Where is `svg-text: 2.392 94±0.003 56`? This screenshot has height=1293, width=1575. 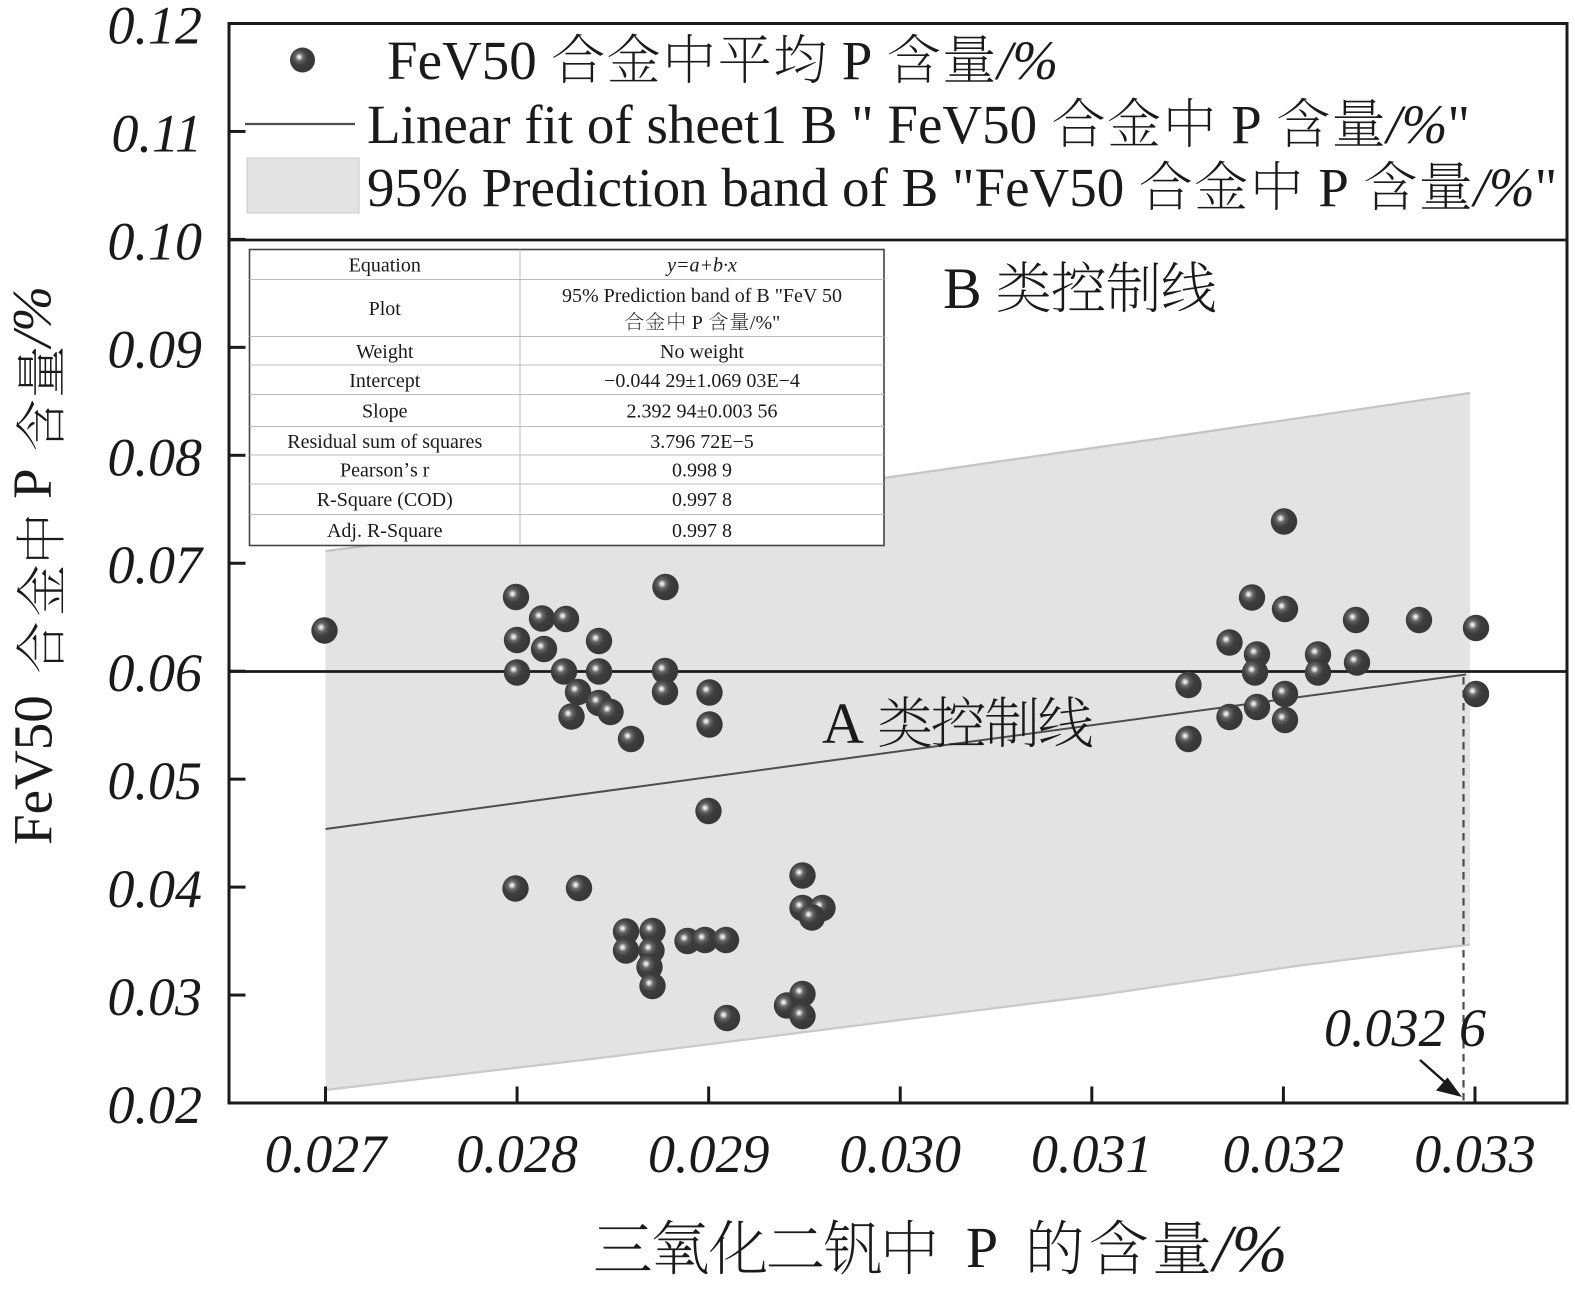
svg-text: 2.392 94±0.003 56 is located at coordinates (702, 412).